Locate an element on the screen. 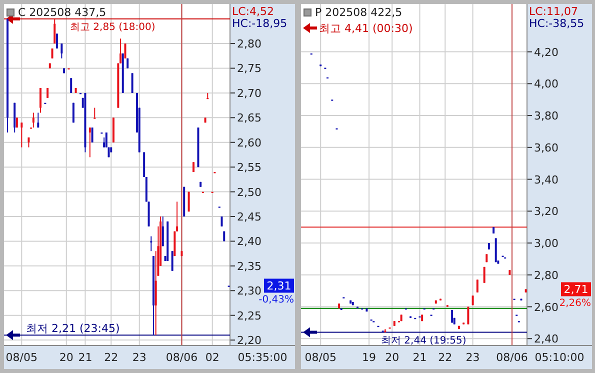  y-tick-label: 4,20 is located at coordinates (546, 52).